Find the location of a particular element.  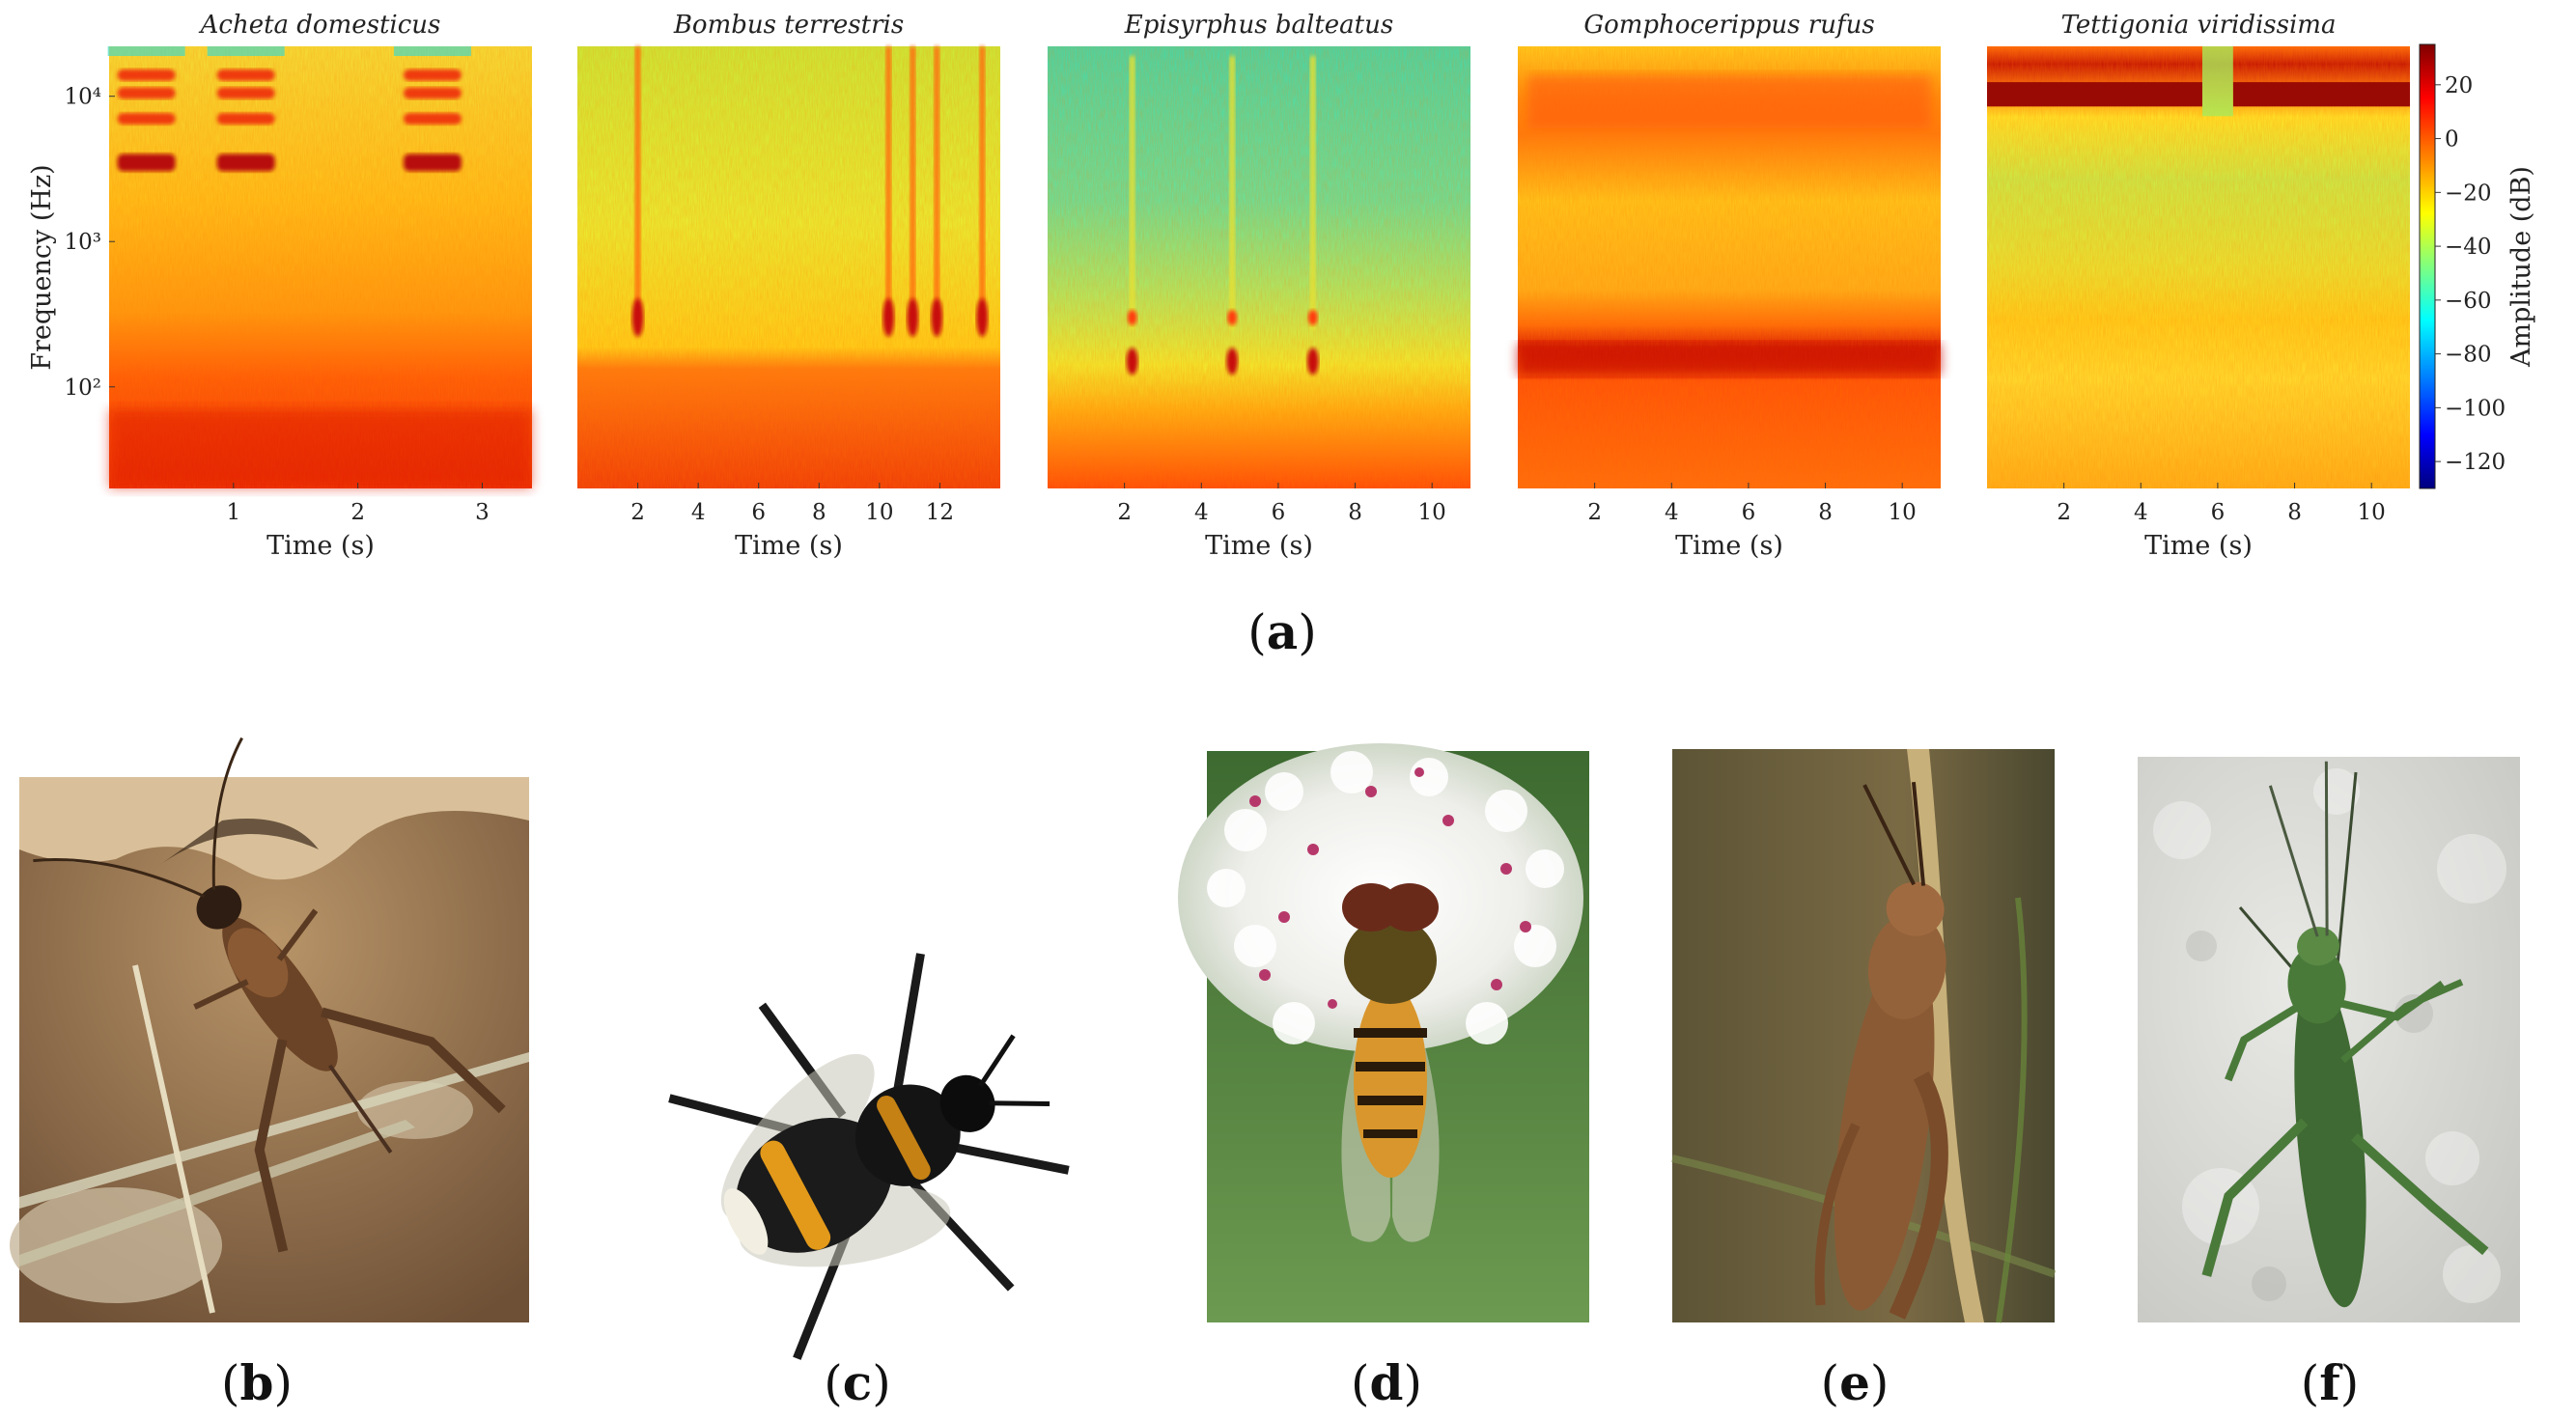

colorbar-tick-label: −120 is located at coordinates (2476, 462).